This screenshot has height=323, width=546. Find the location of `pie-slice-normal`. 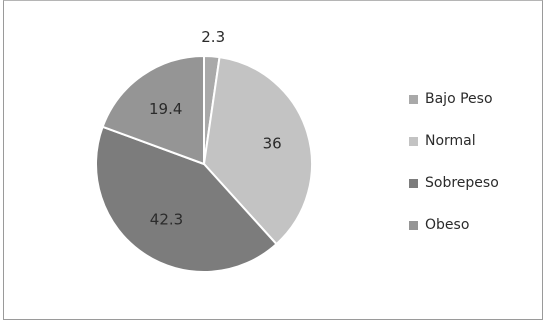

pie-slice-normal is located at coordinates (257, 150).